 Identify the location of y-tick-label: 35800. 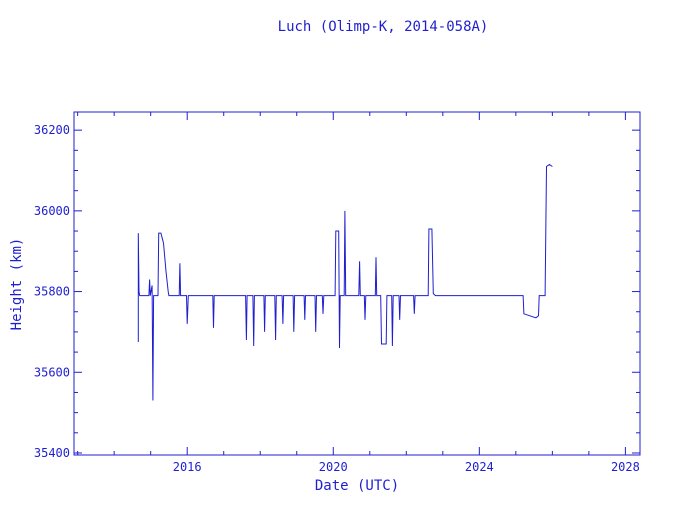
(52, 292).